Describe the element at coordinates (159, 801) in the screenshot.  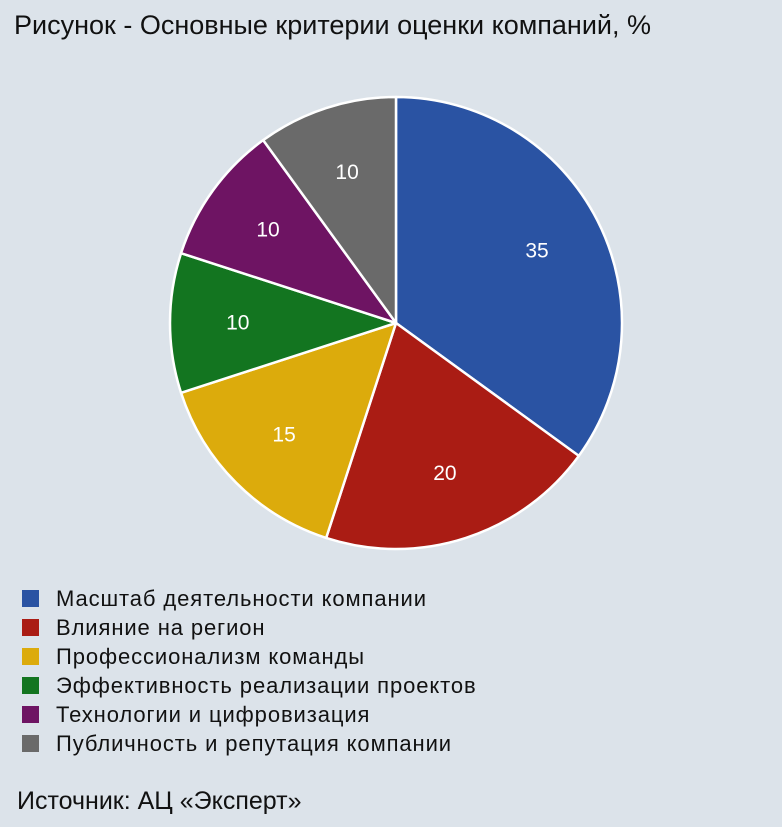
I see `source-note: Источник: АЦ «Эксперт»` at that location.